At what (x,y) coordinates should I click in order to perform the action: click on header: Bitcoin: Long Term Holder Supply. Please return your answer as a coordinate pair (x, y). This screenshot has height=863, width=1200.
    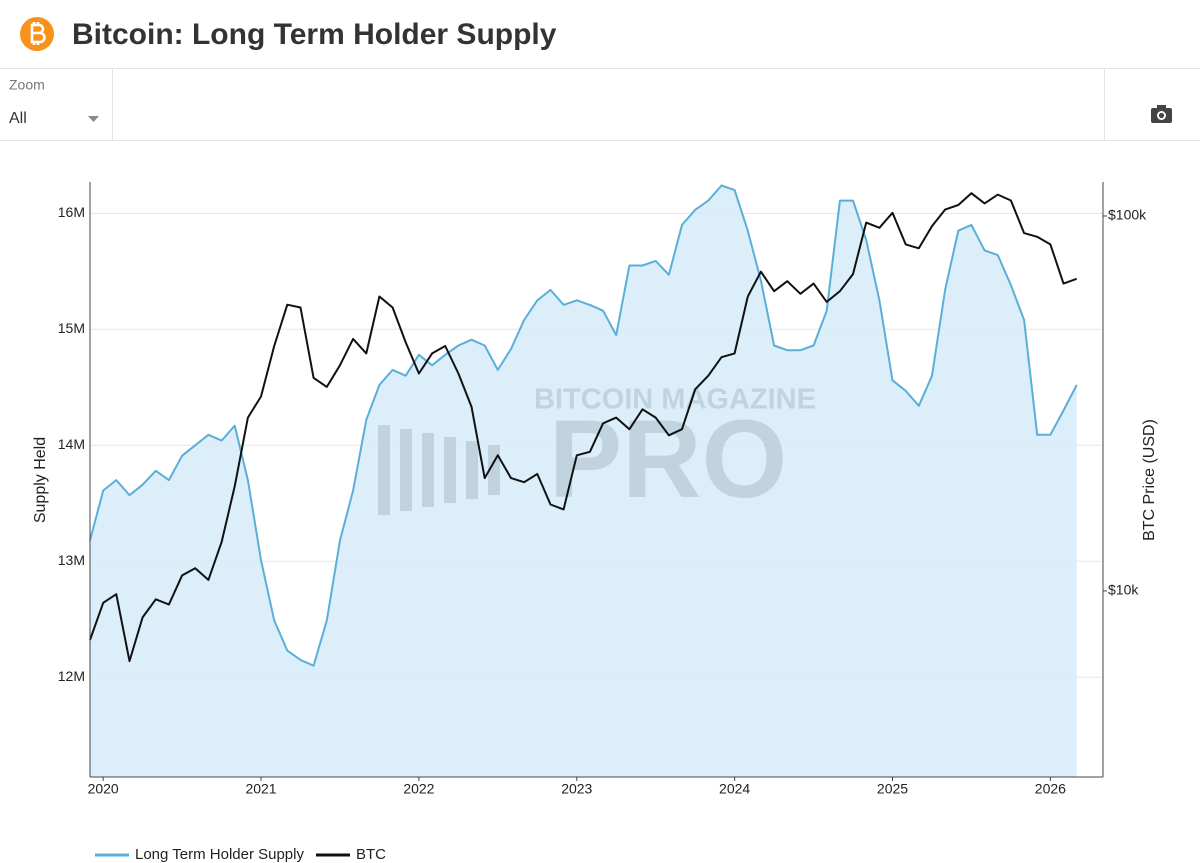
    Looking at the image, I should click on (600, 43).